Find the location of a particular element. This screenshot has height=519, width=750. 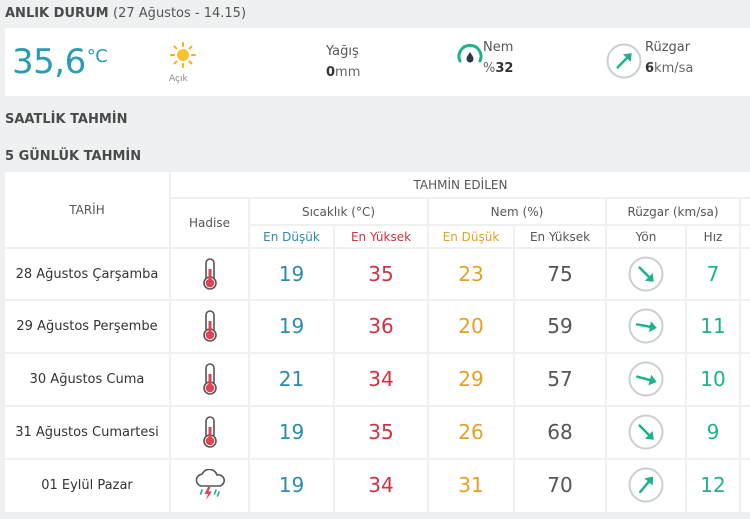

current-title-text: ANLIK DURUM is located at coordinates (57, 13).